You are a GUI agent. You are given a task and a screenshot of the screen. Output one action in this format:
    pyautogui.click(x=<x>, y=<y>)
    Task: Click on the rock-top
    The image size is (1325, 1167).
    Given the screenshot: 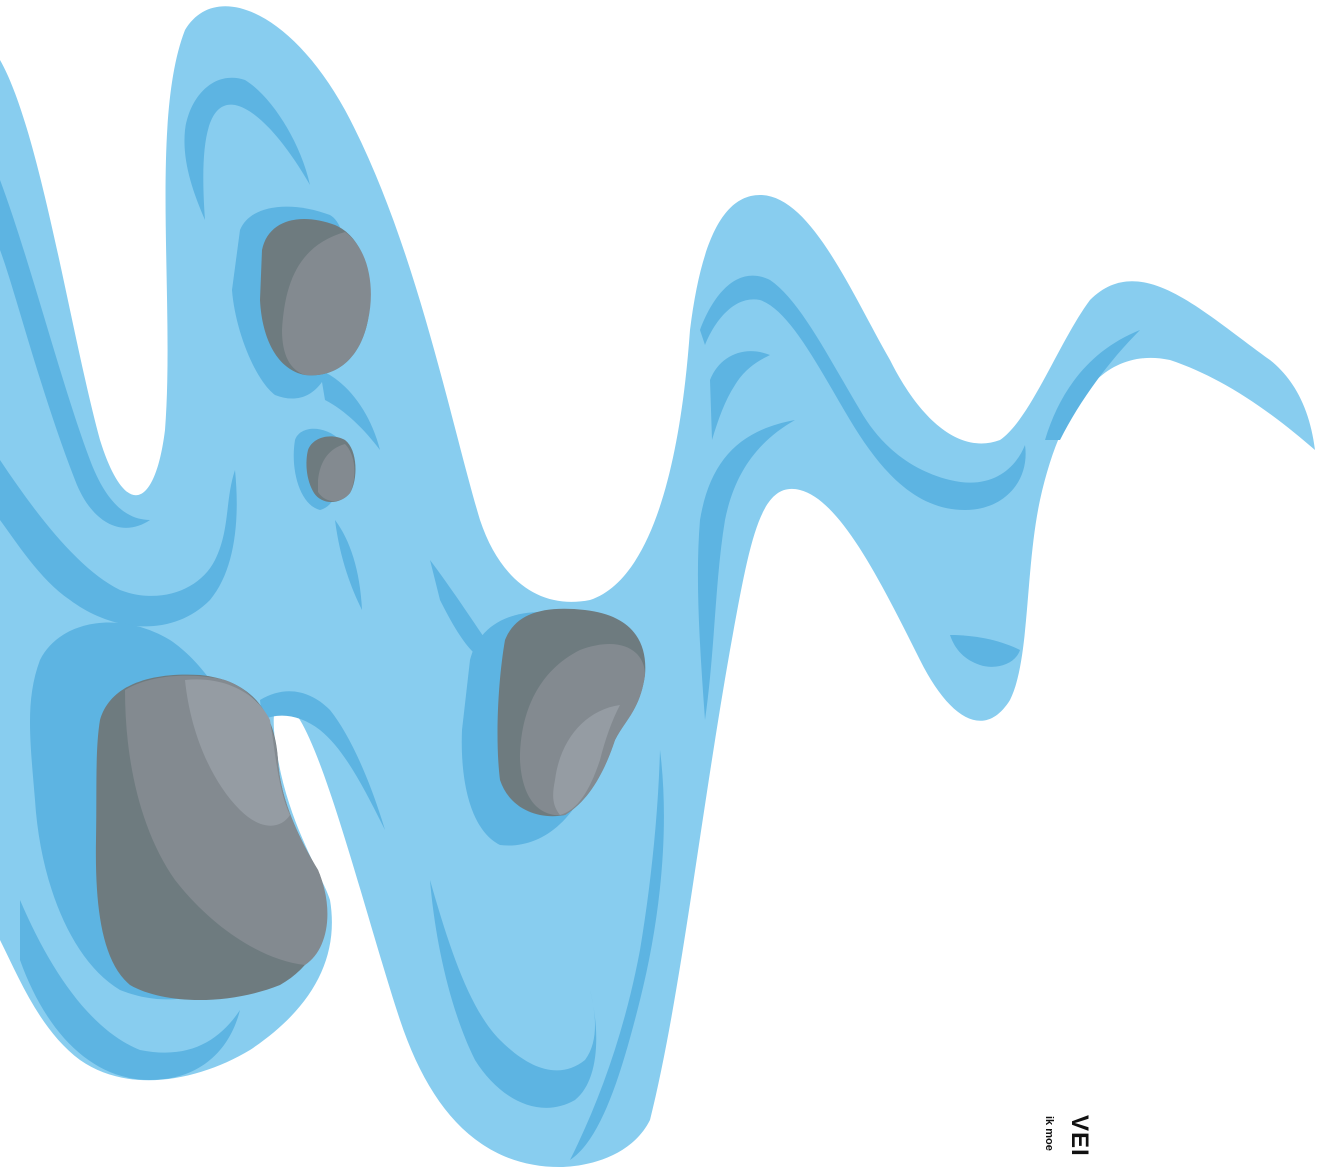 What is the action you would take?
    pyautogui.click(x=315, y=297)
    